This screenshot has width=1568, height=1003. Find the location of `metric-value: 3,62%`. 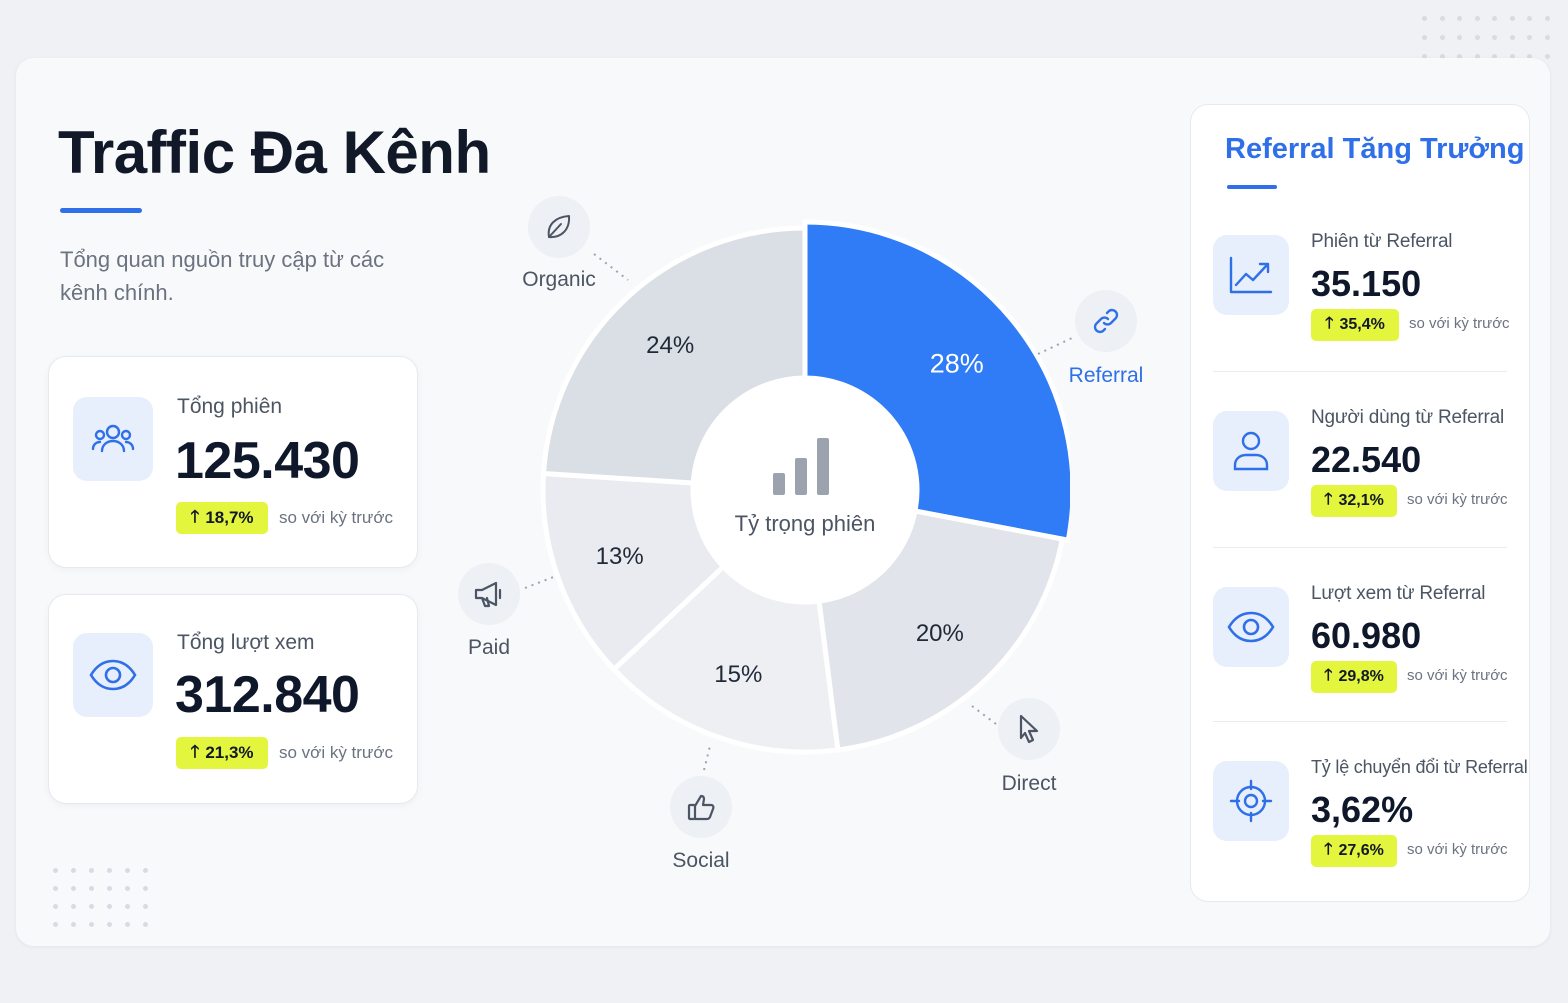

metric-value: 3,62% is located at coordinates (1362, 809).